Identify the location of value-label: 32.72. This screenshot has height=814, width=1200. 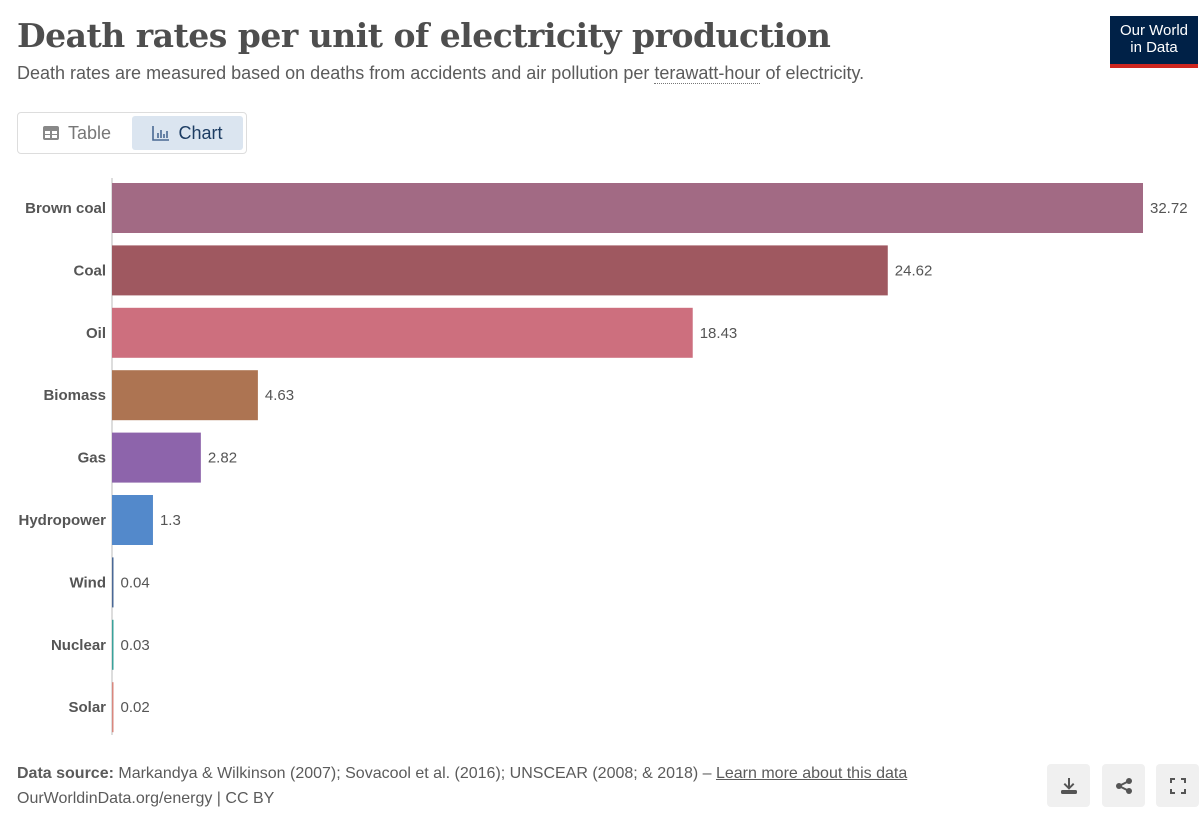
(1169, 208).